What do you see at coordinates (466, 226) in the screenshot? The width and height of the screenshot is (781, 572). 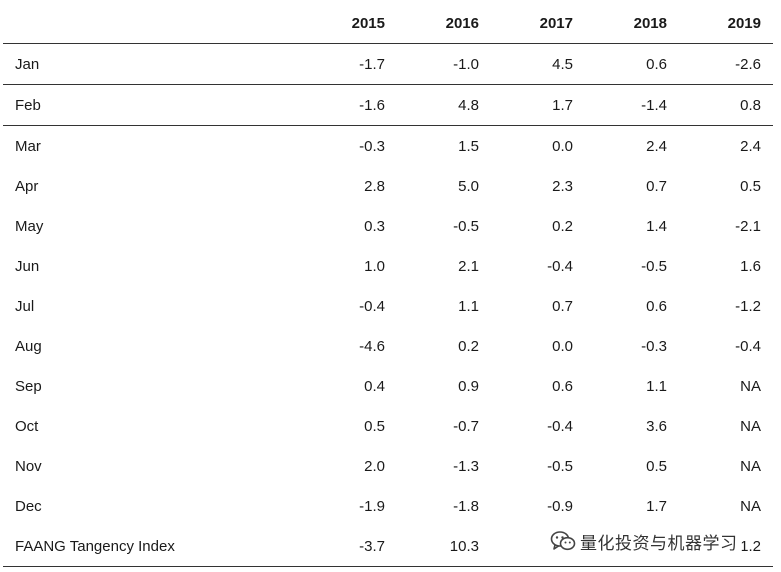 I see `value-cell-2016: -0.5` at bounding box center [466, 226].